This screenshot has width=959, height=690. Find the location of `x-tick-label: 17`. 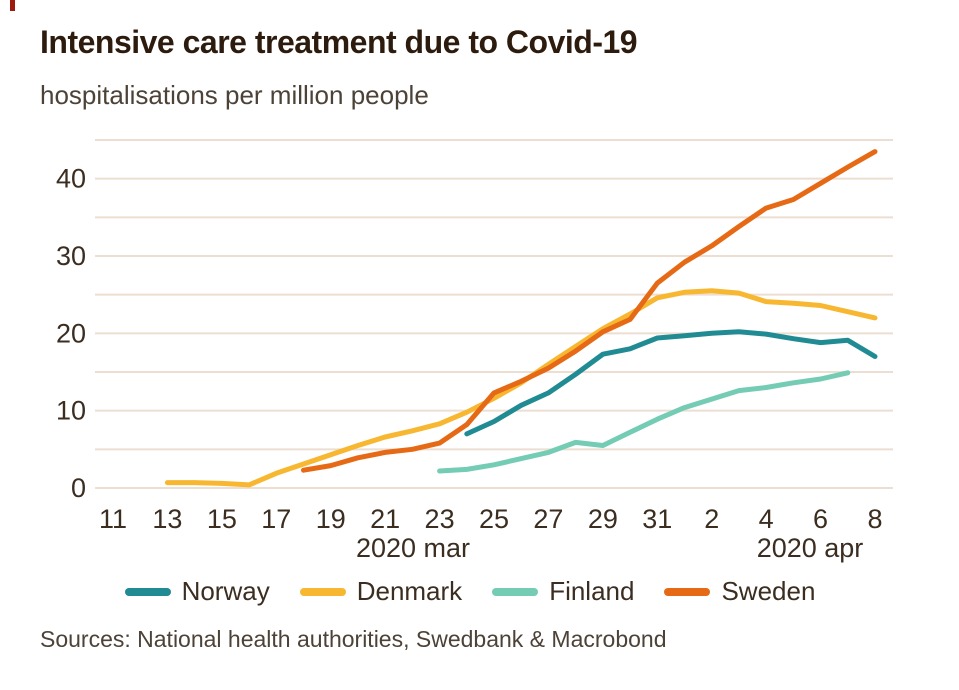

x-tick-label: 17 is located at coordinates (276, 519).